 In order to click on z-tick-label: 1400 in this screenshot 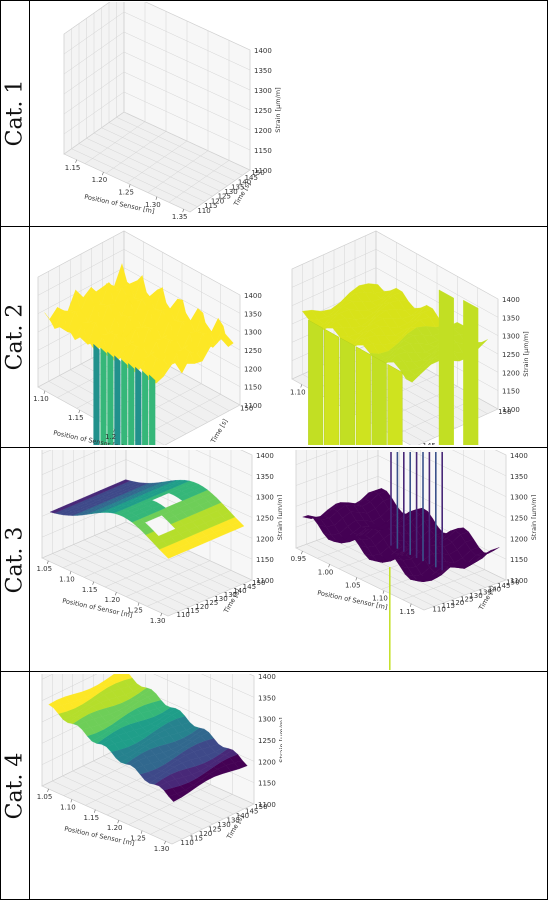, I will do `click(511, 300)`.